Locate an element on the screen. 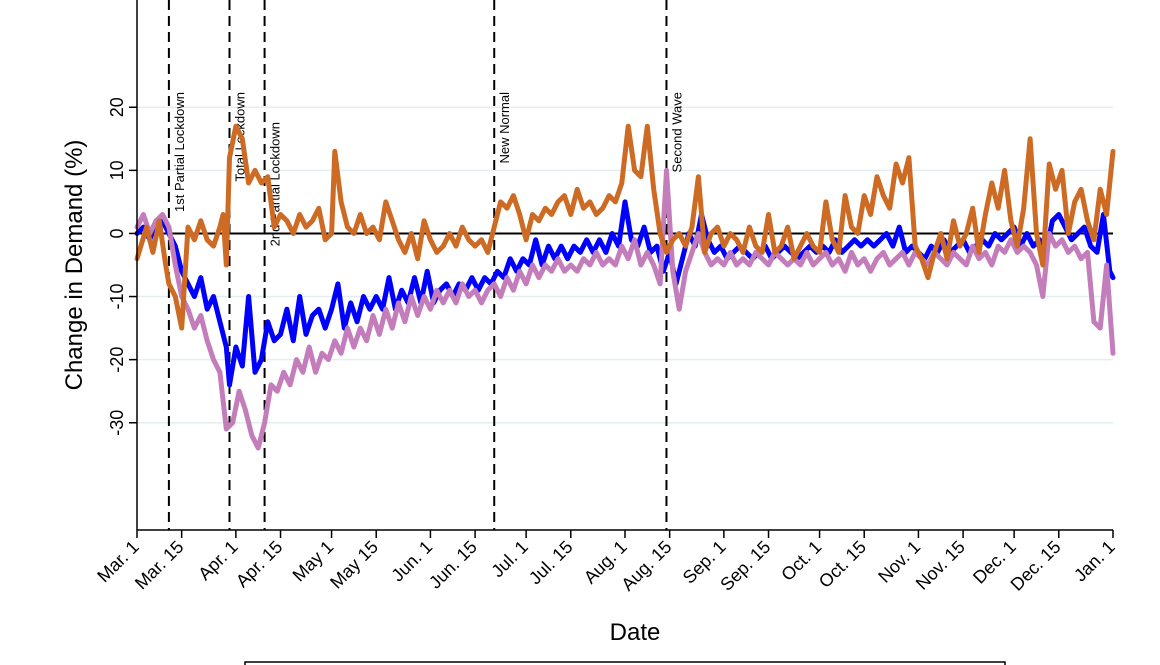 The image size is (1160, 665). event-label-4: Second Wave is located at coordinates (676, 132).